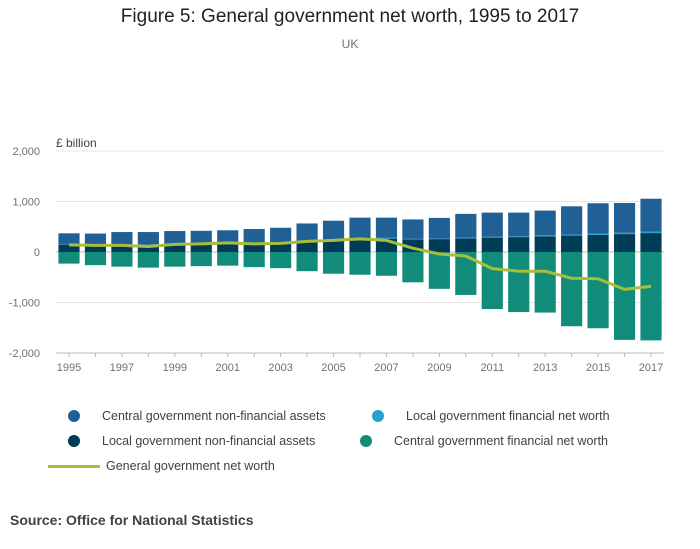  What do you see at coordinates (492, 368) in the screenshot?
I see `x-tick-label: 2011` at bounding box center [492, 368].